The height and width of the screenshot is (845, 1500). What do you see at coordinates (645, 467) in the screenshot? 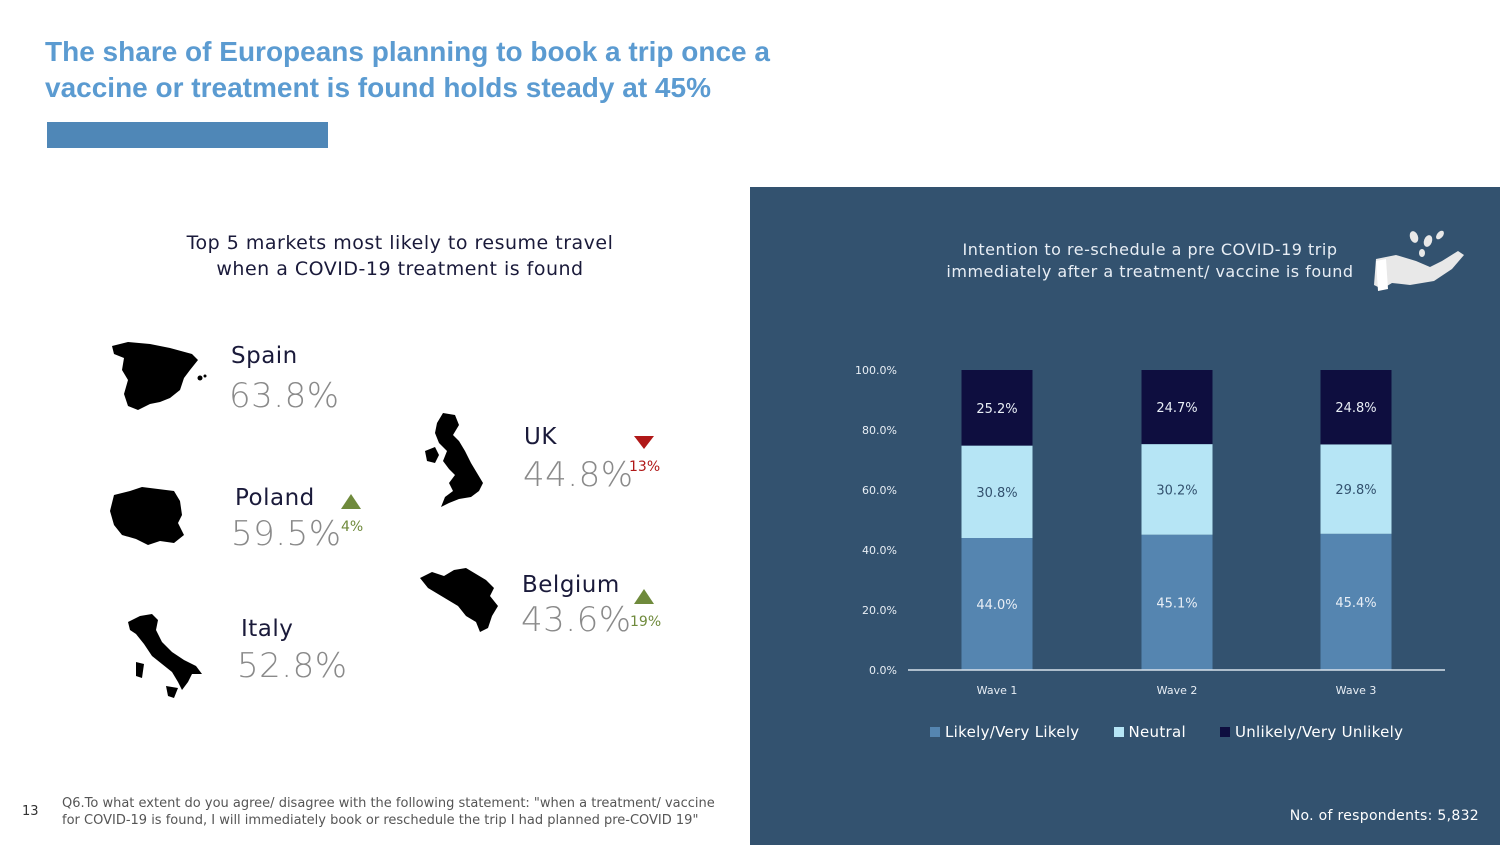
I see `market-change: 13%` at bounding box center [645, 467].